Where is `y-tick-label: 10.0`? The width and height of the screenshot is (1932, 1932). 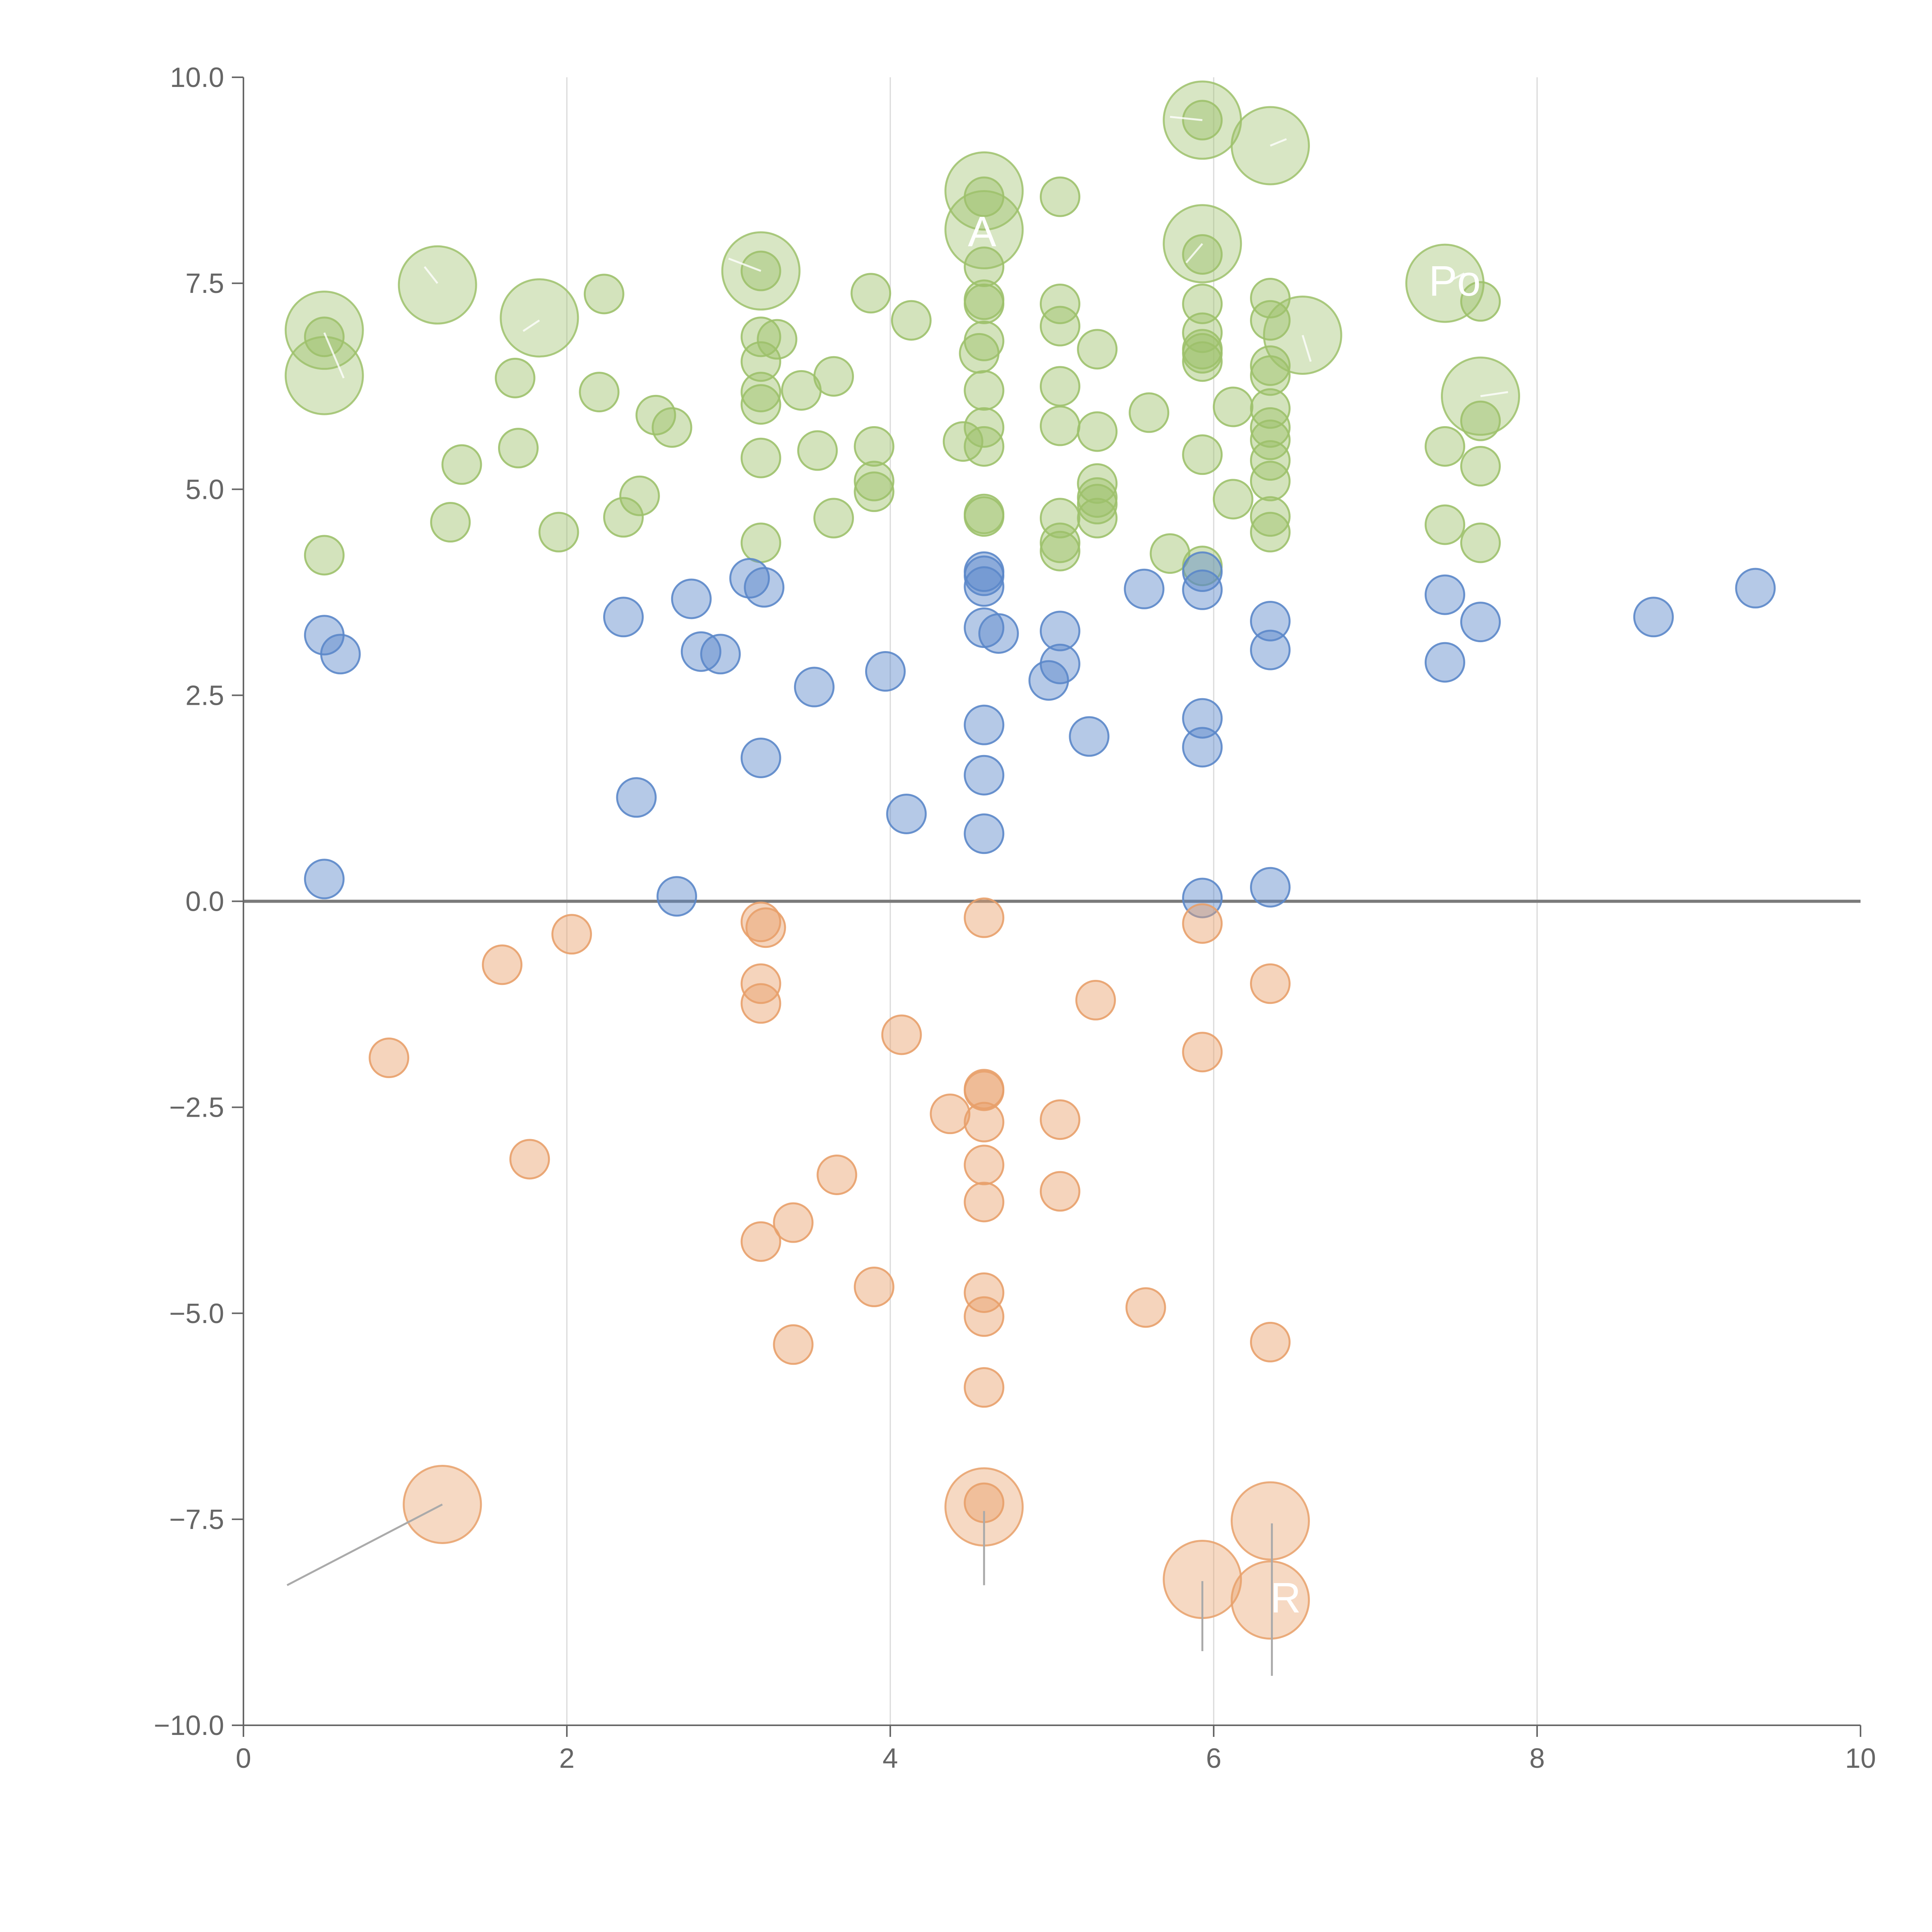
y-tick-label: 10.0 is located at coordinates (197, 78).